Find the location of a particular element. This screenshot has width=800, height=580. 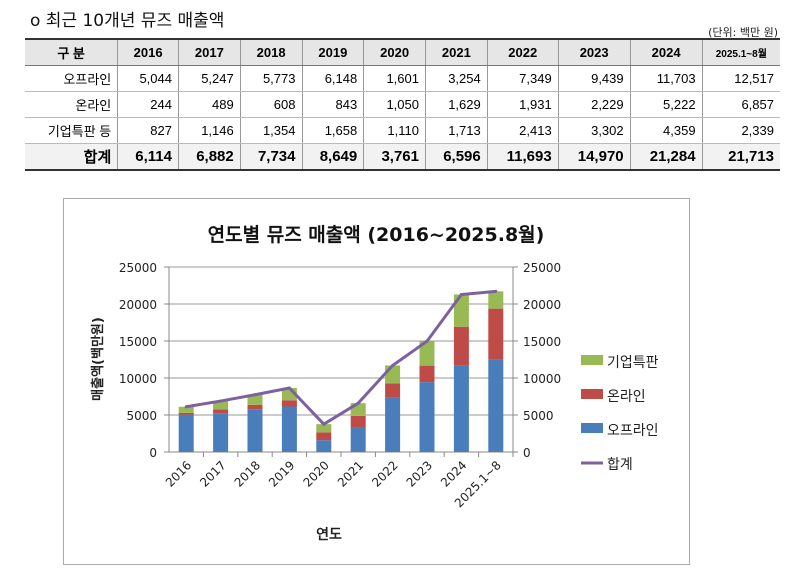

table-cell: 11,693 is located at coordinates (522, 157).